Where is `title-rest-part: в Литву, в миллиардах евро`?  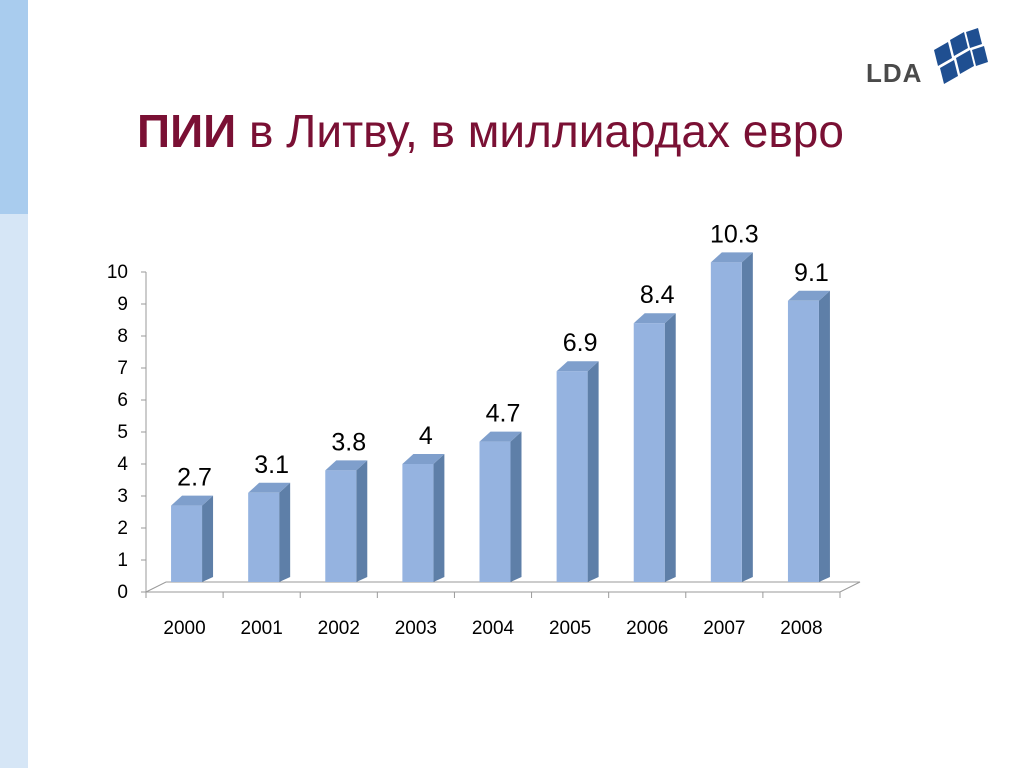
title-rest-part: в Литву, в миллиардах евро is located at coordinates (540, 131).